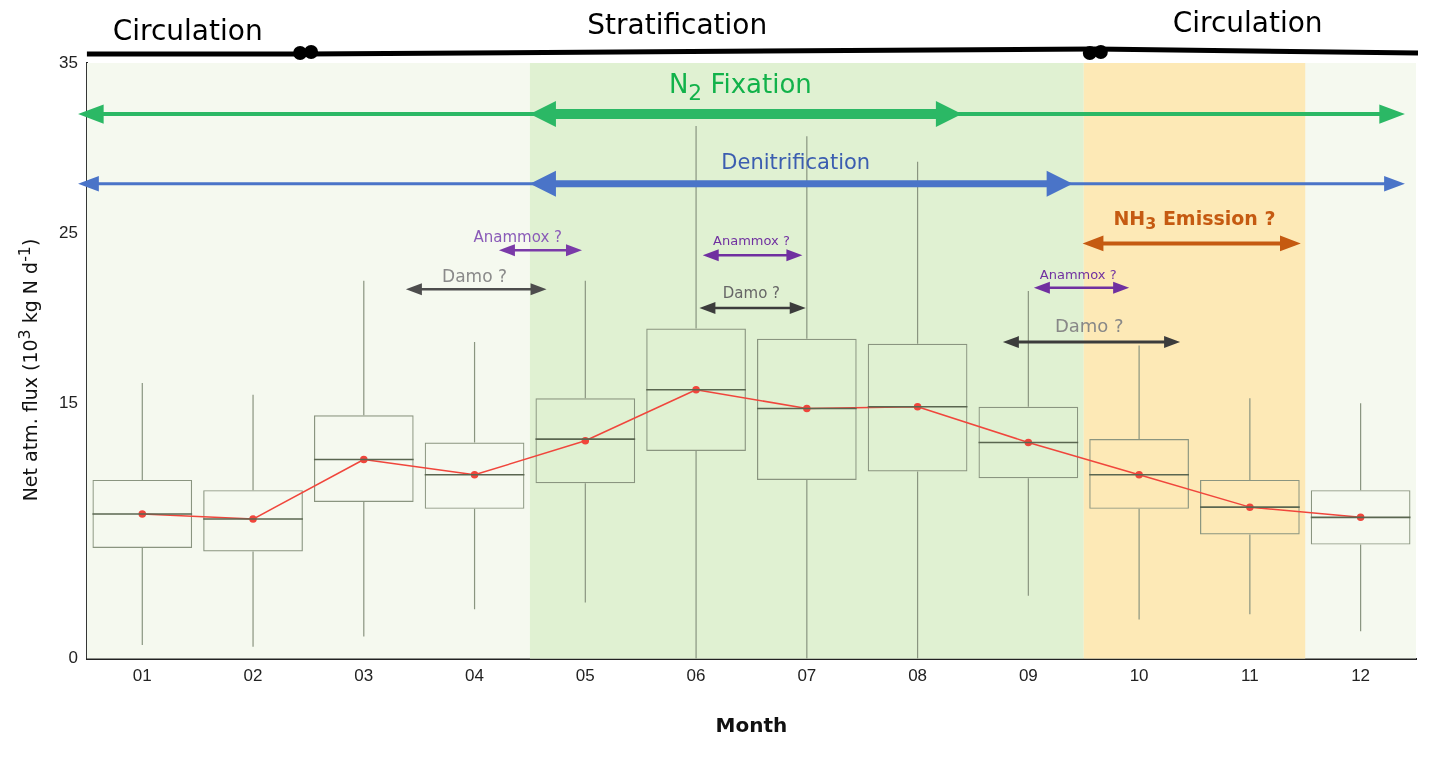 The width and height of the screenshot is (1452, 759). Describe the element at coordinates (1361, 676) in the screenshot. I see `x-tick-label: 12` at that location.